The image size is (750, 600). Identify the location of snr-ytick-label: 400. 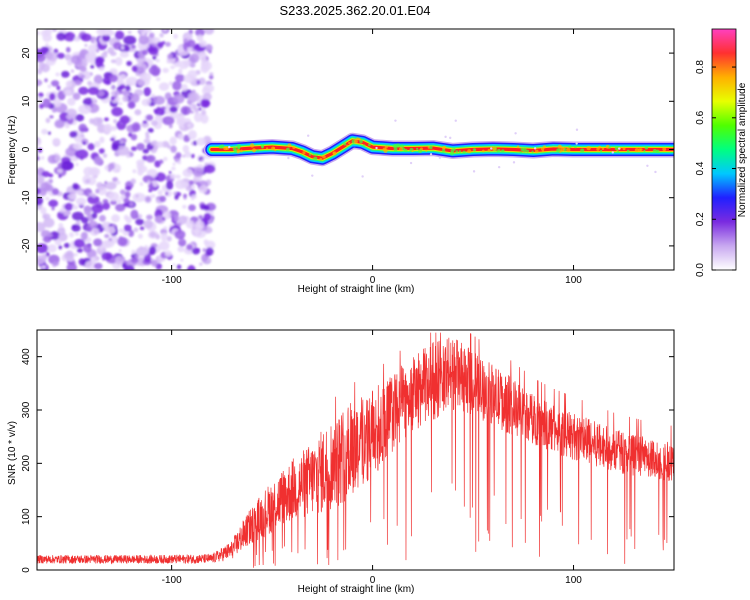
(26, 356).